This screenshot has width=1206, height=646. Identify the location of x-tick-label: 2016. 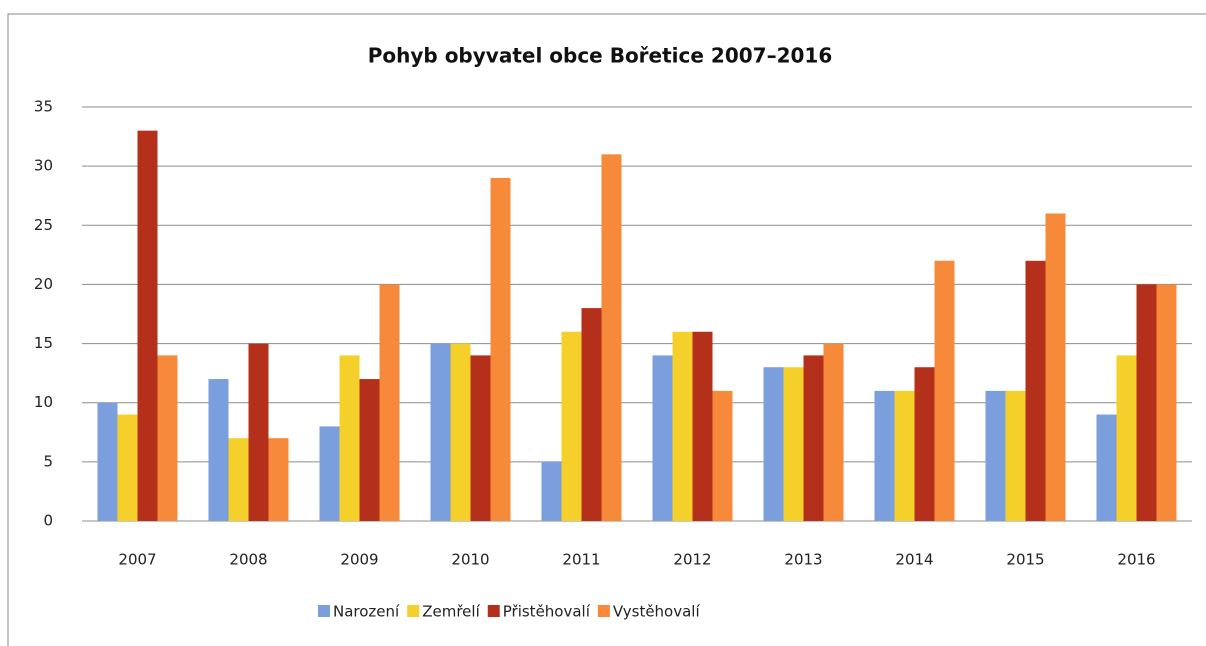
(1136, 560).